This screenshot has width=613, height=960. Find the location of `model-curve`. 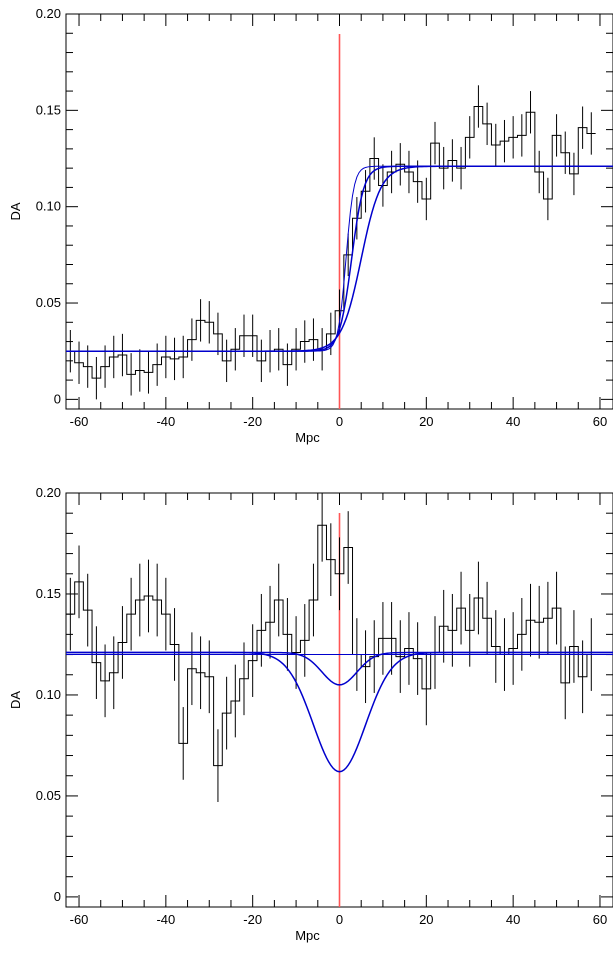

model-curve is located at coordinates (339, 712).